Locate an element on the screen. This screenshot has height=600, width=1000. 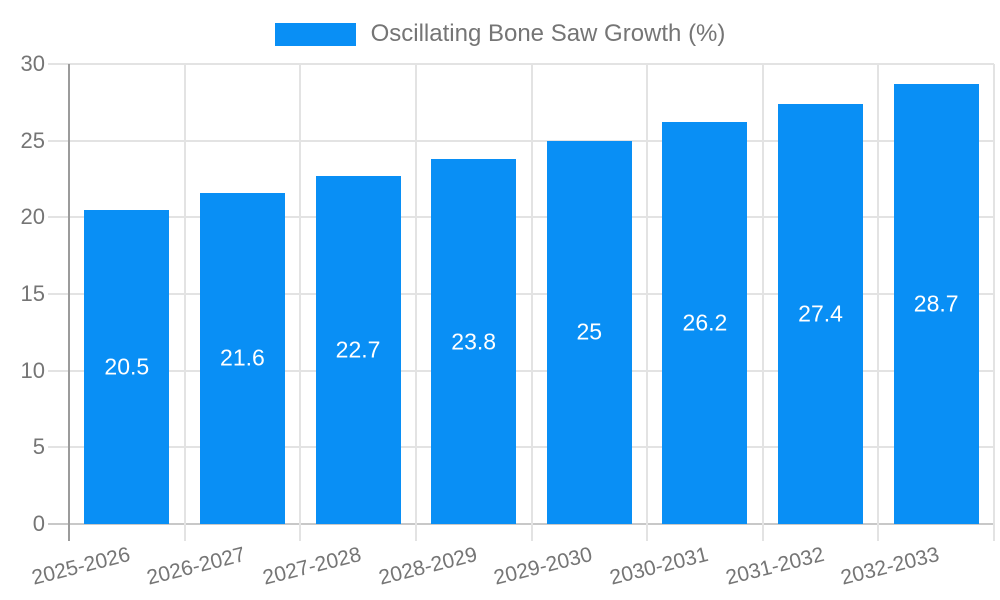
bar: 26.2 is located at coordinates (705, 323).